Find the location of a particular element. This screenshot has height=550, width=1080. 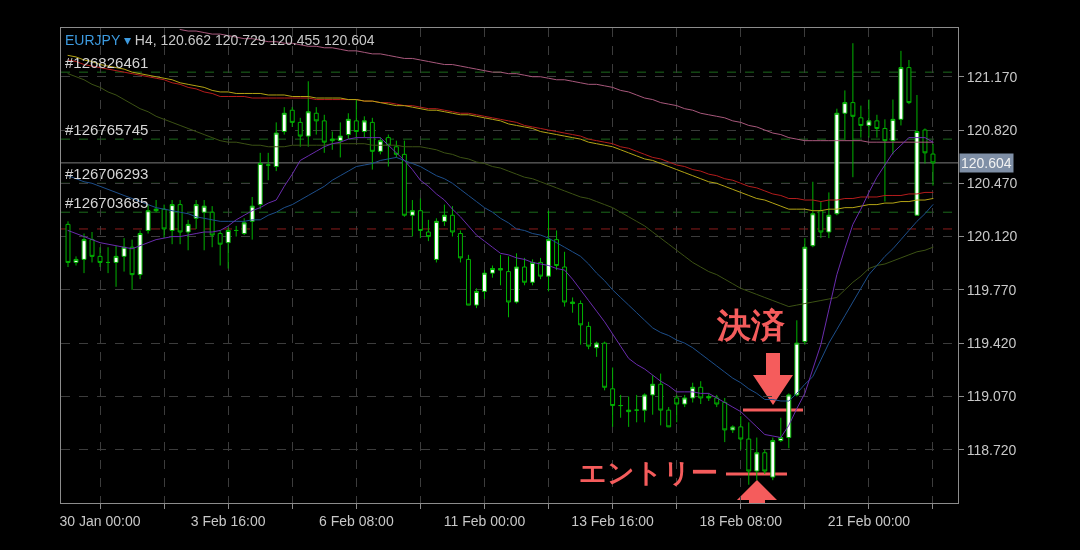

y-tick-label: 119.070 is located at coordinates (991, 396).